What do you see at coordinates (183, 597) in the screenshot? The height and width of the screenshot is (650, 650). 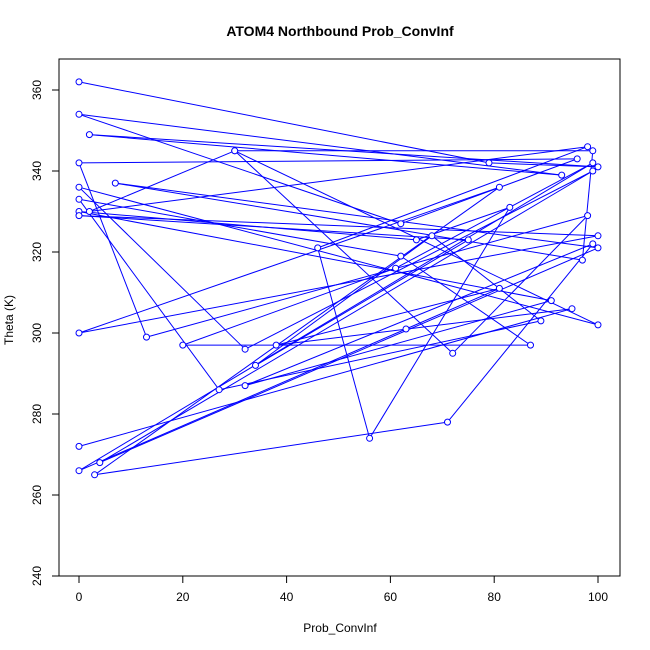 I see `x-tick-label: 20` at bounding box center [183, 597].